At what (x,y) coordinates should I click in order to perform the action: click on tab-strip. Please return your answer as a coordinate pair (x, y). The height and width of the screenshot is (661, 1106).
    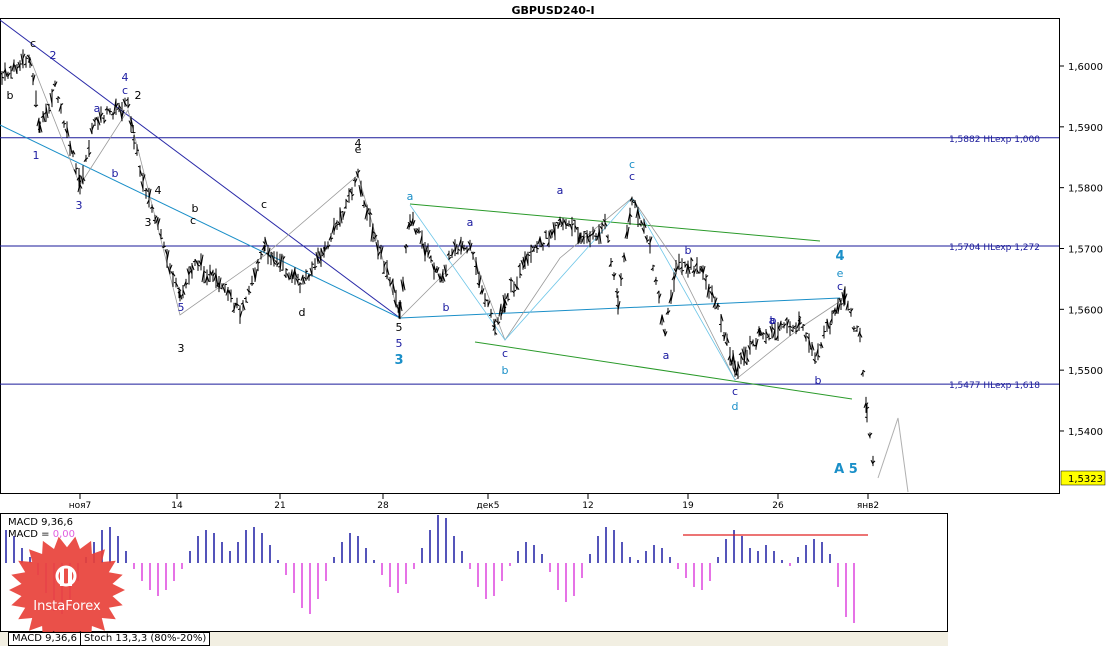
    Looking at the image, I should click on (474, 639).